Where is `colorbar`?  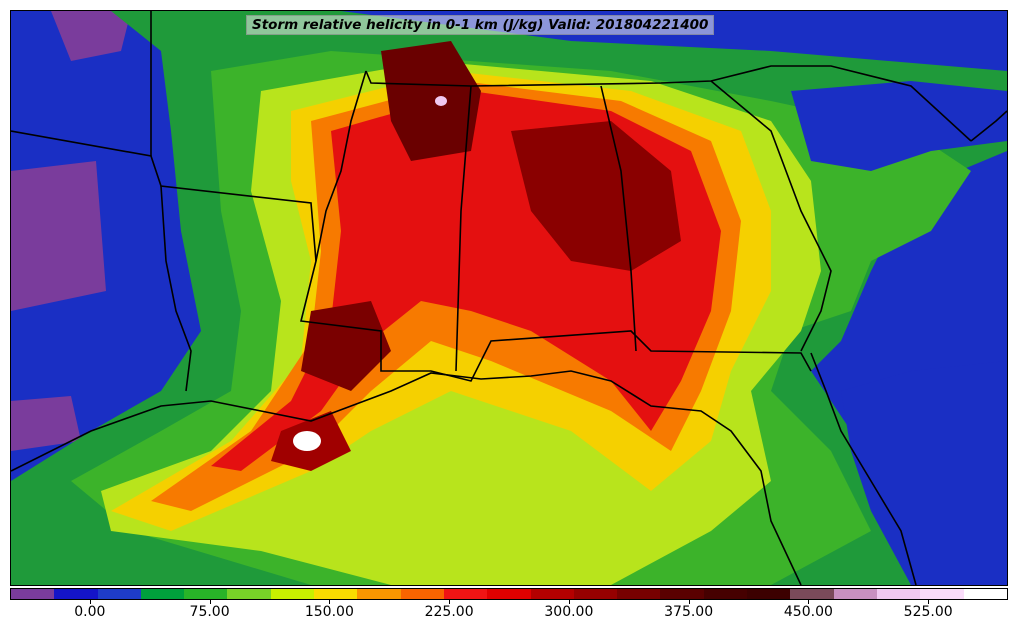 colorbar is located at coordinates (509, 594).